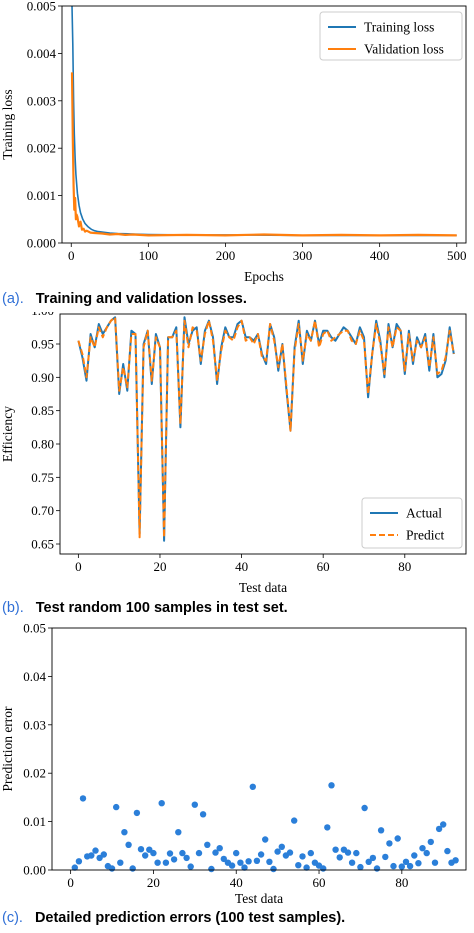 The image size is (474, 933). I want to click on legend-label-2: Validation loss, so click(404, 49).